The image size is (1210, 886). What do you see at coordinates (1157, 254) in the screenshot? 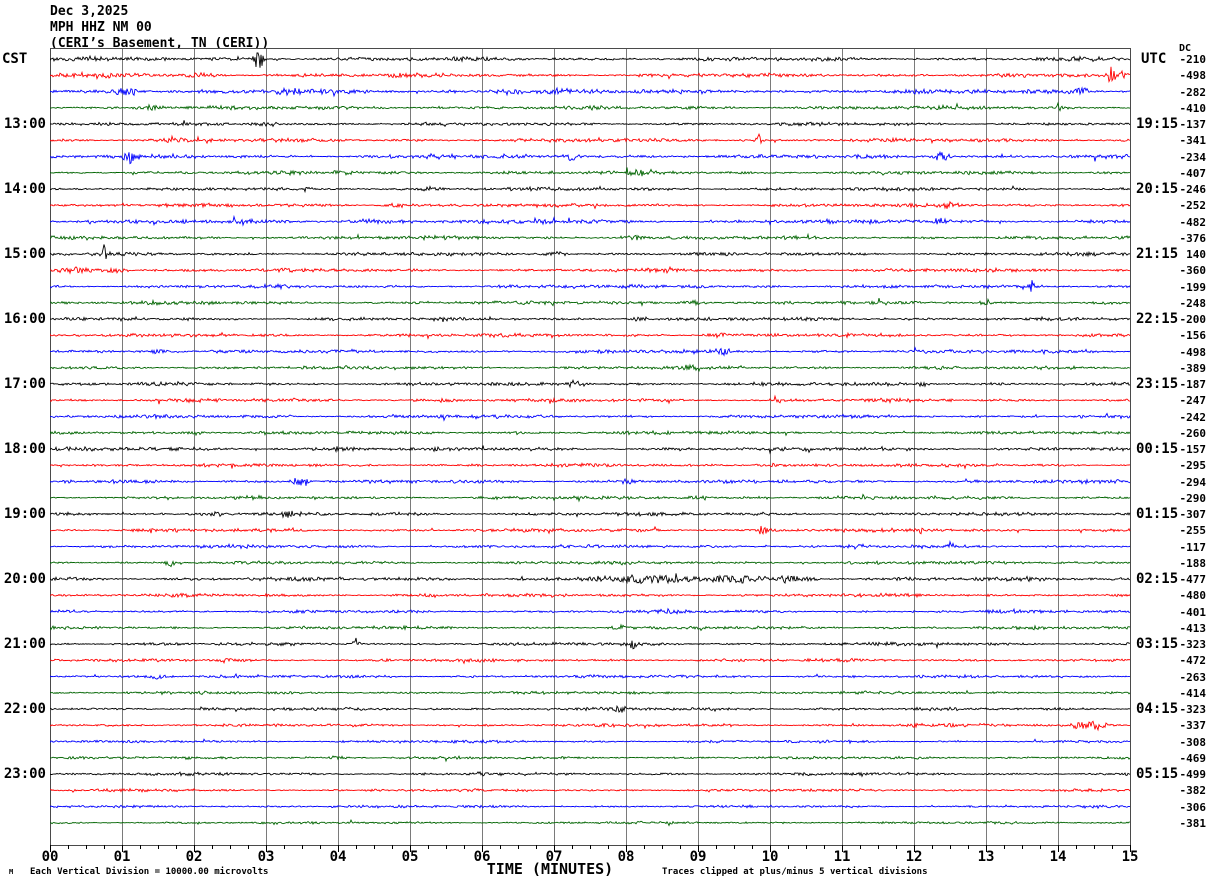
I see `utc-time-label: 21:15` at bounding box center [1157, 254].